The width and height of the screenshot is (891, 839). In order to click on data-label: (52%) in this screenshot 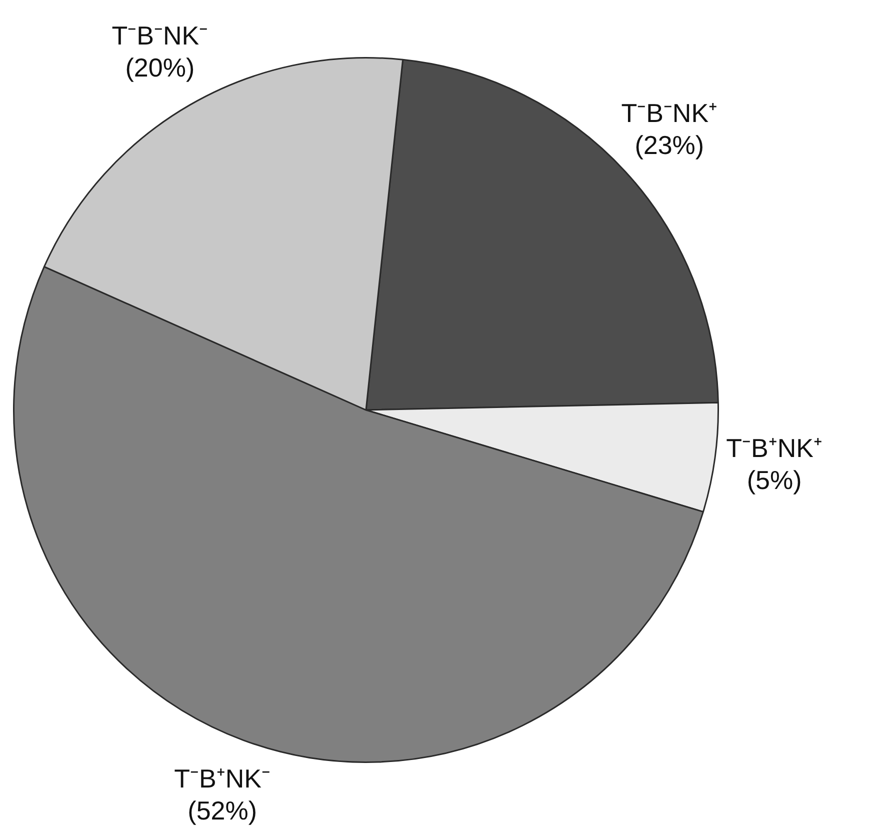, I will do `click(223, 810)`.